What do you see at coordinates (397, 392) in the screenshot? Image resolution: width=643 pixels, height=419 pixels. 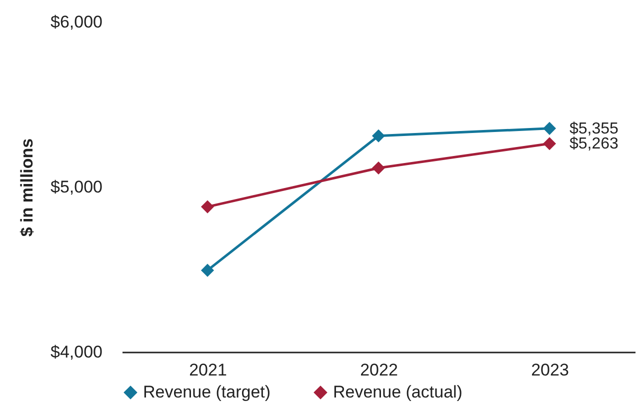 I see `legend-label: Revenue (actual)` at bounding box center [397, 392].